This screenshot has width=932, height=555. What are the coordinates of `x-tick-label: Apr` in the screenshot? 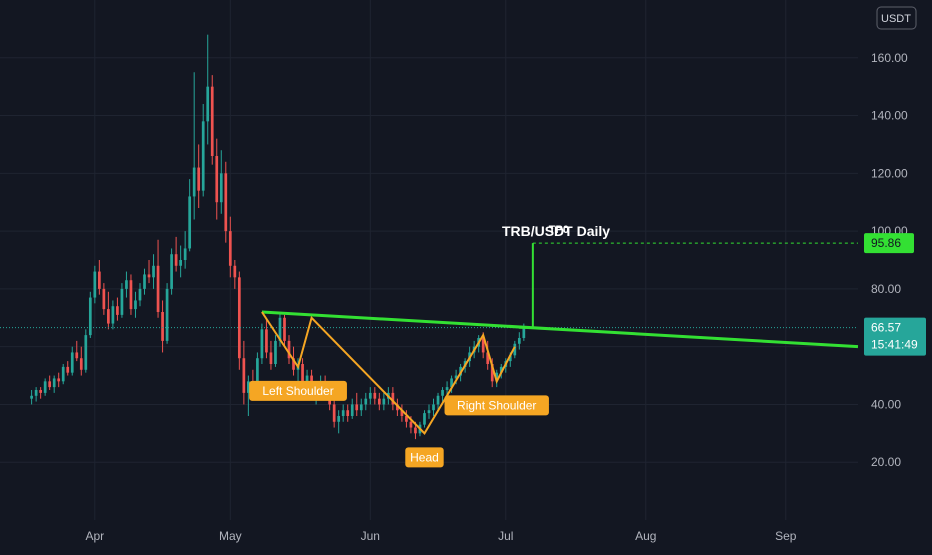 It's located at (94, 536).